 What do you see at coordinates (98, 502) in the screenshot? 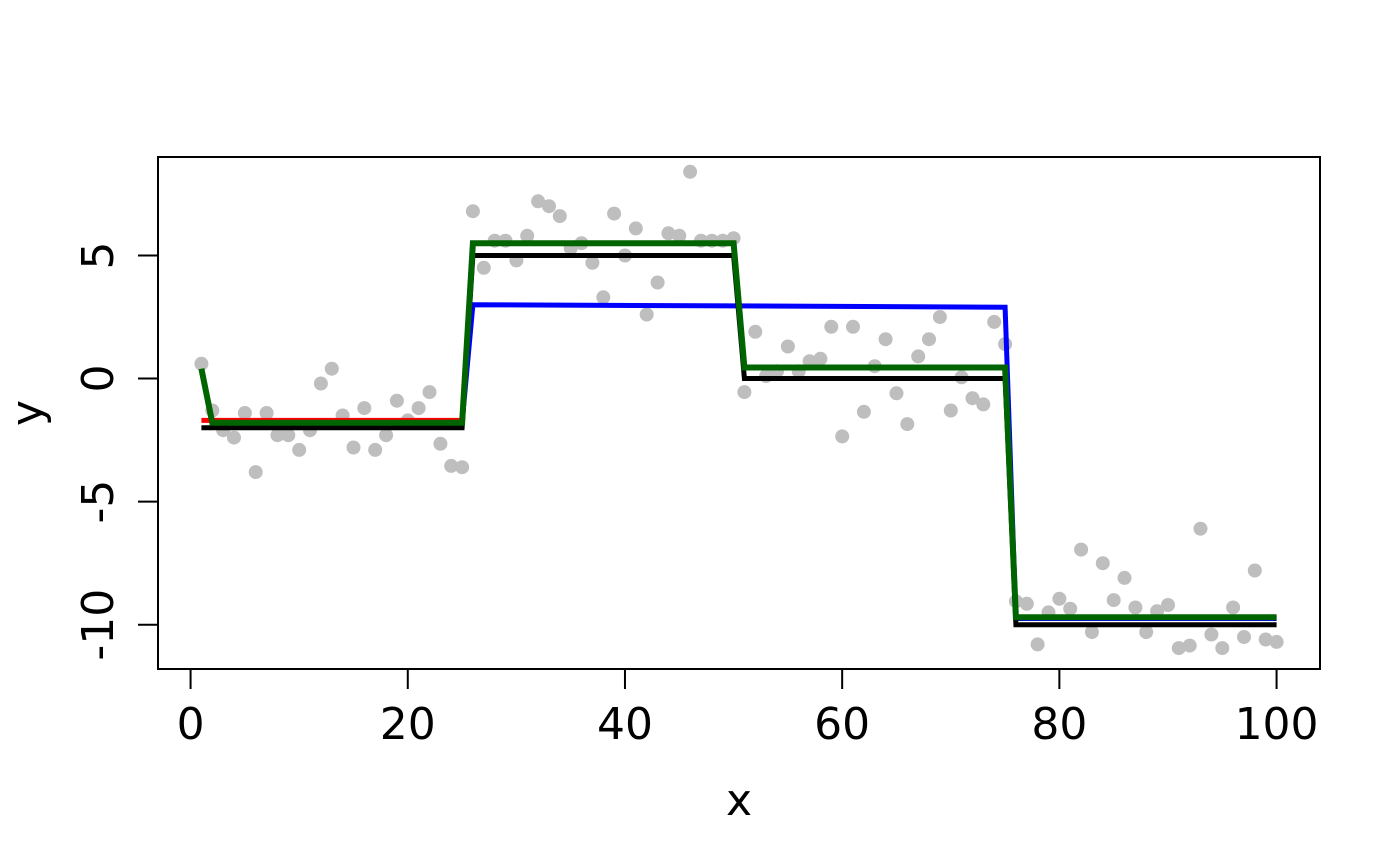
I see `y-tick-label: -5` at bounding box center [98, 502].